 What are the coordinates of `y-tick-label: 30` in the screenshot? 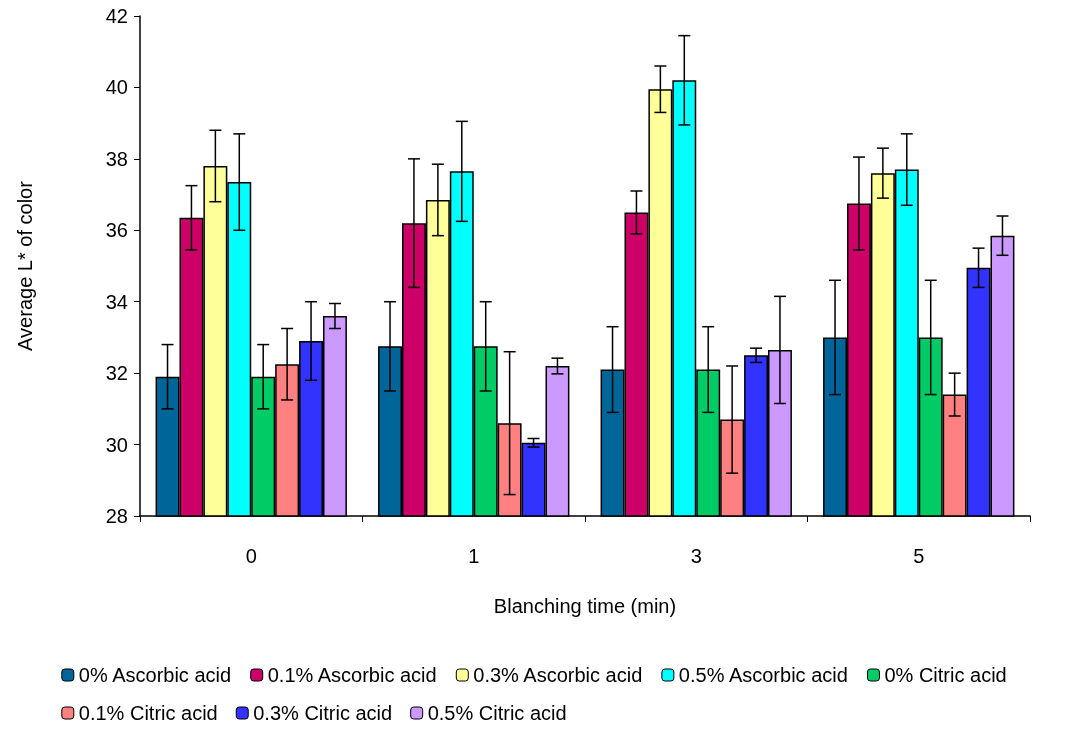 It's located at (116, 444).